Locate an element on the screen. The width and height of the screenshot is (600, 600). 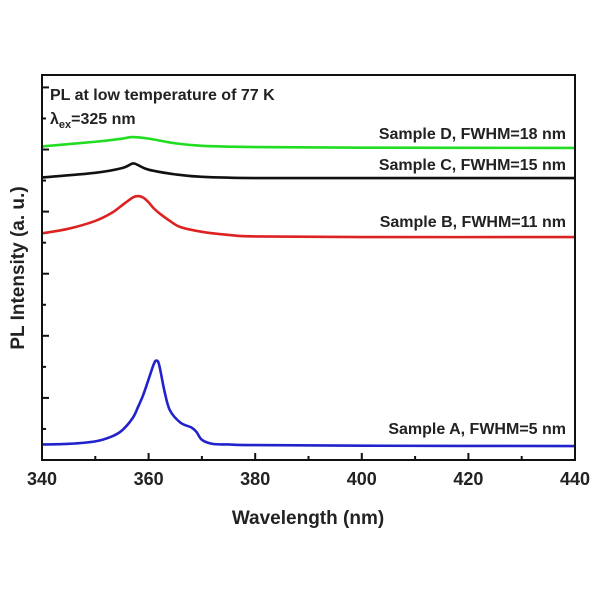
x-tick-label: 380 is located at coordinates (255, 479).